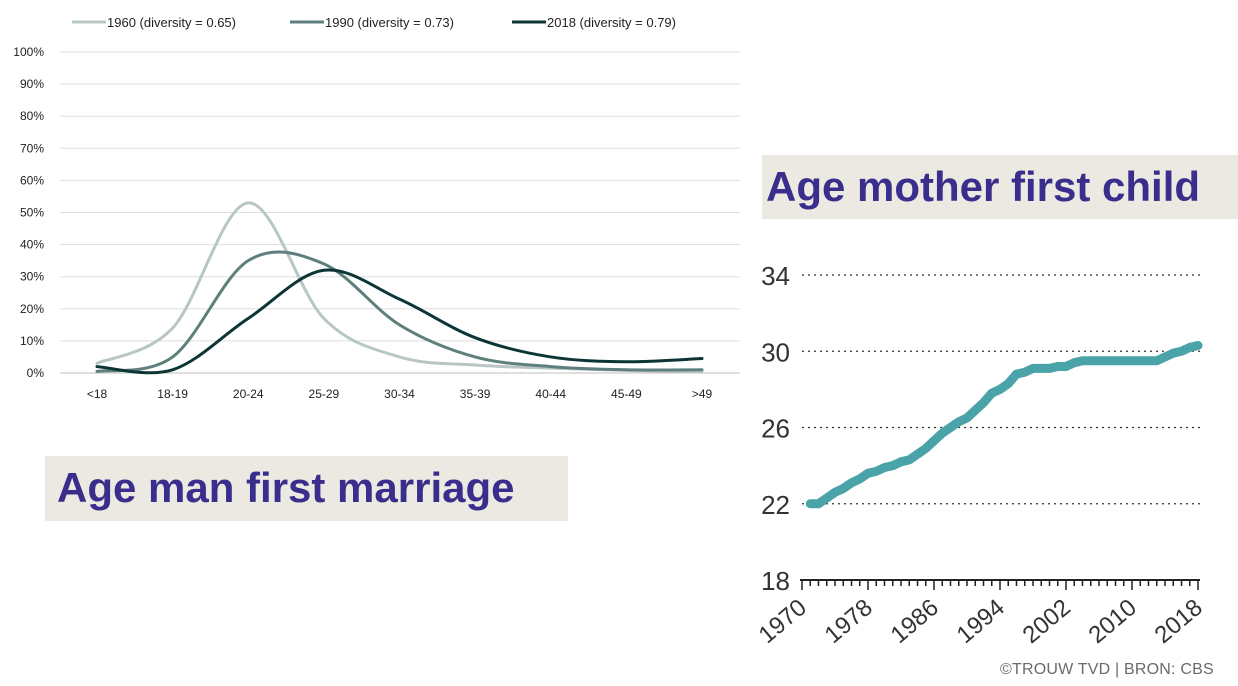  What do you see at coordinates (32, 213) in the screenshot?
I see `y-tick-label: 50%` at bounding box center [32, 213].